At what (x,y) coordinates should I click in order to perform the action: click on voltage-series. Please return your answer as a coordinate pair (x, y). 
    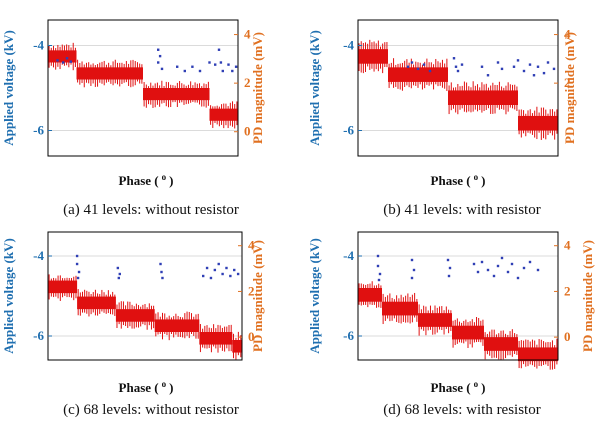
    Looking at the image, I should click on (458, 268).